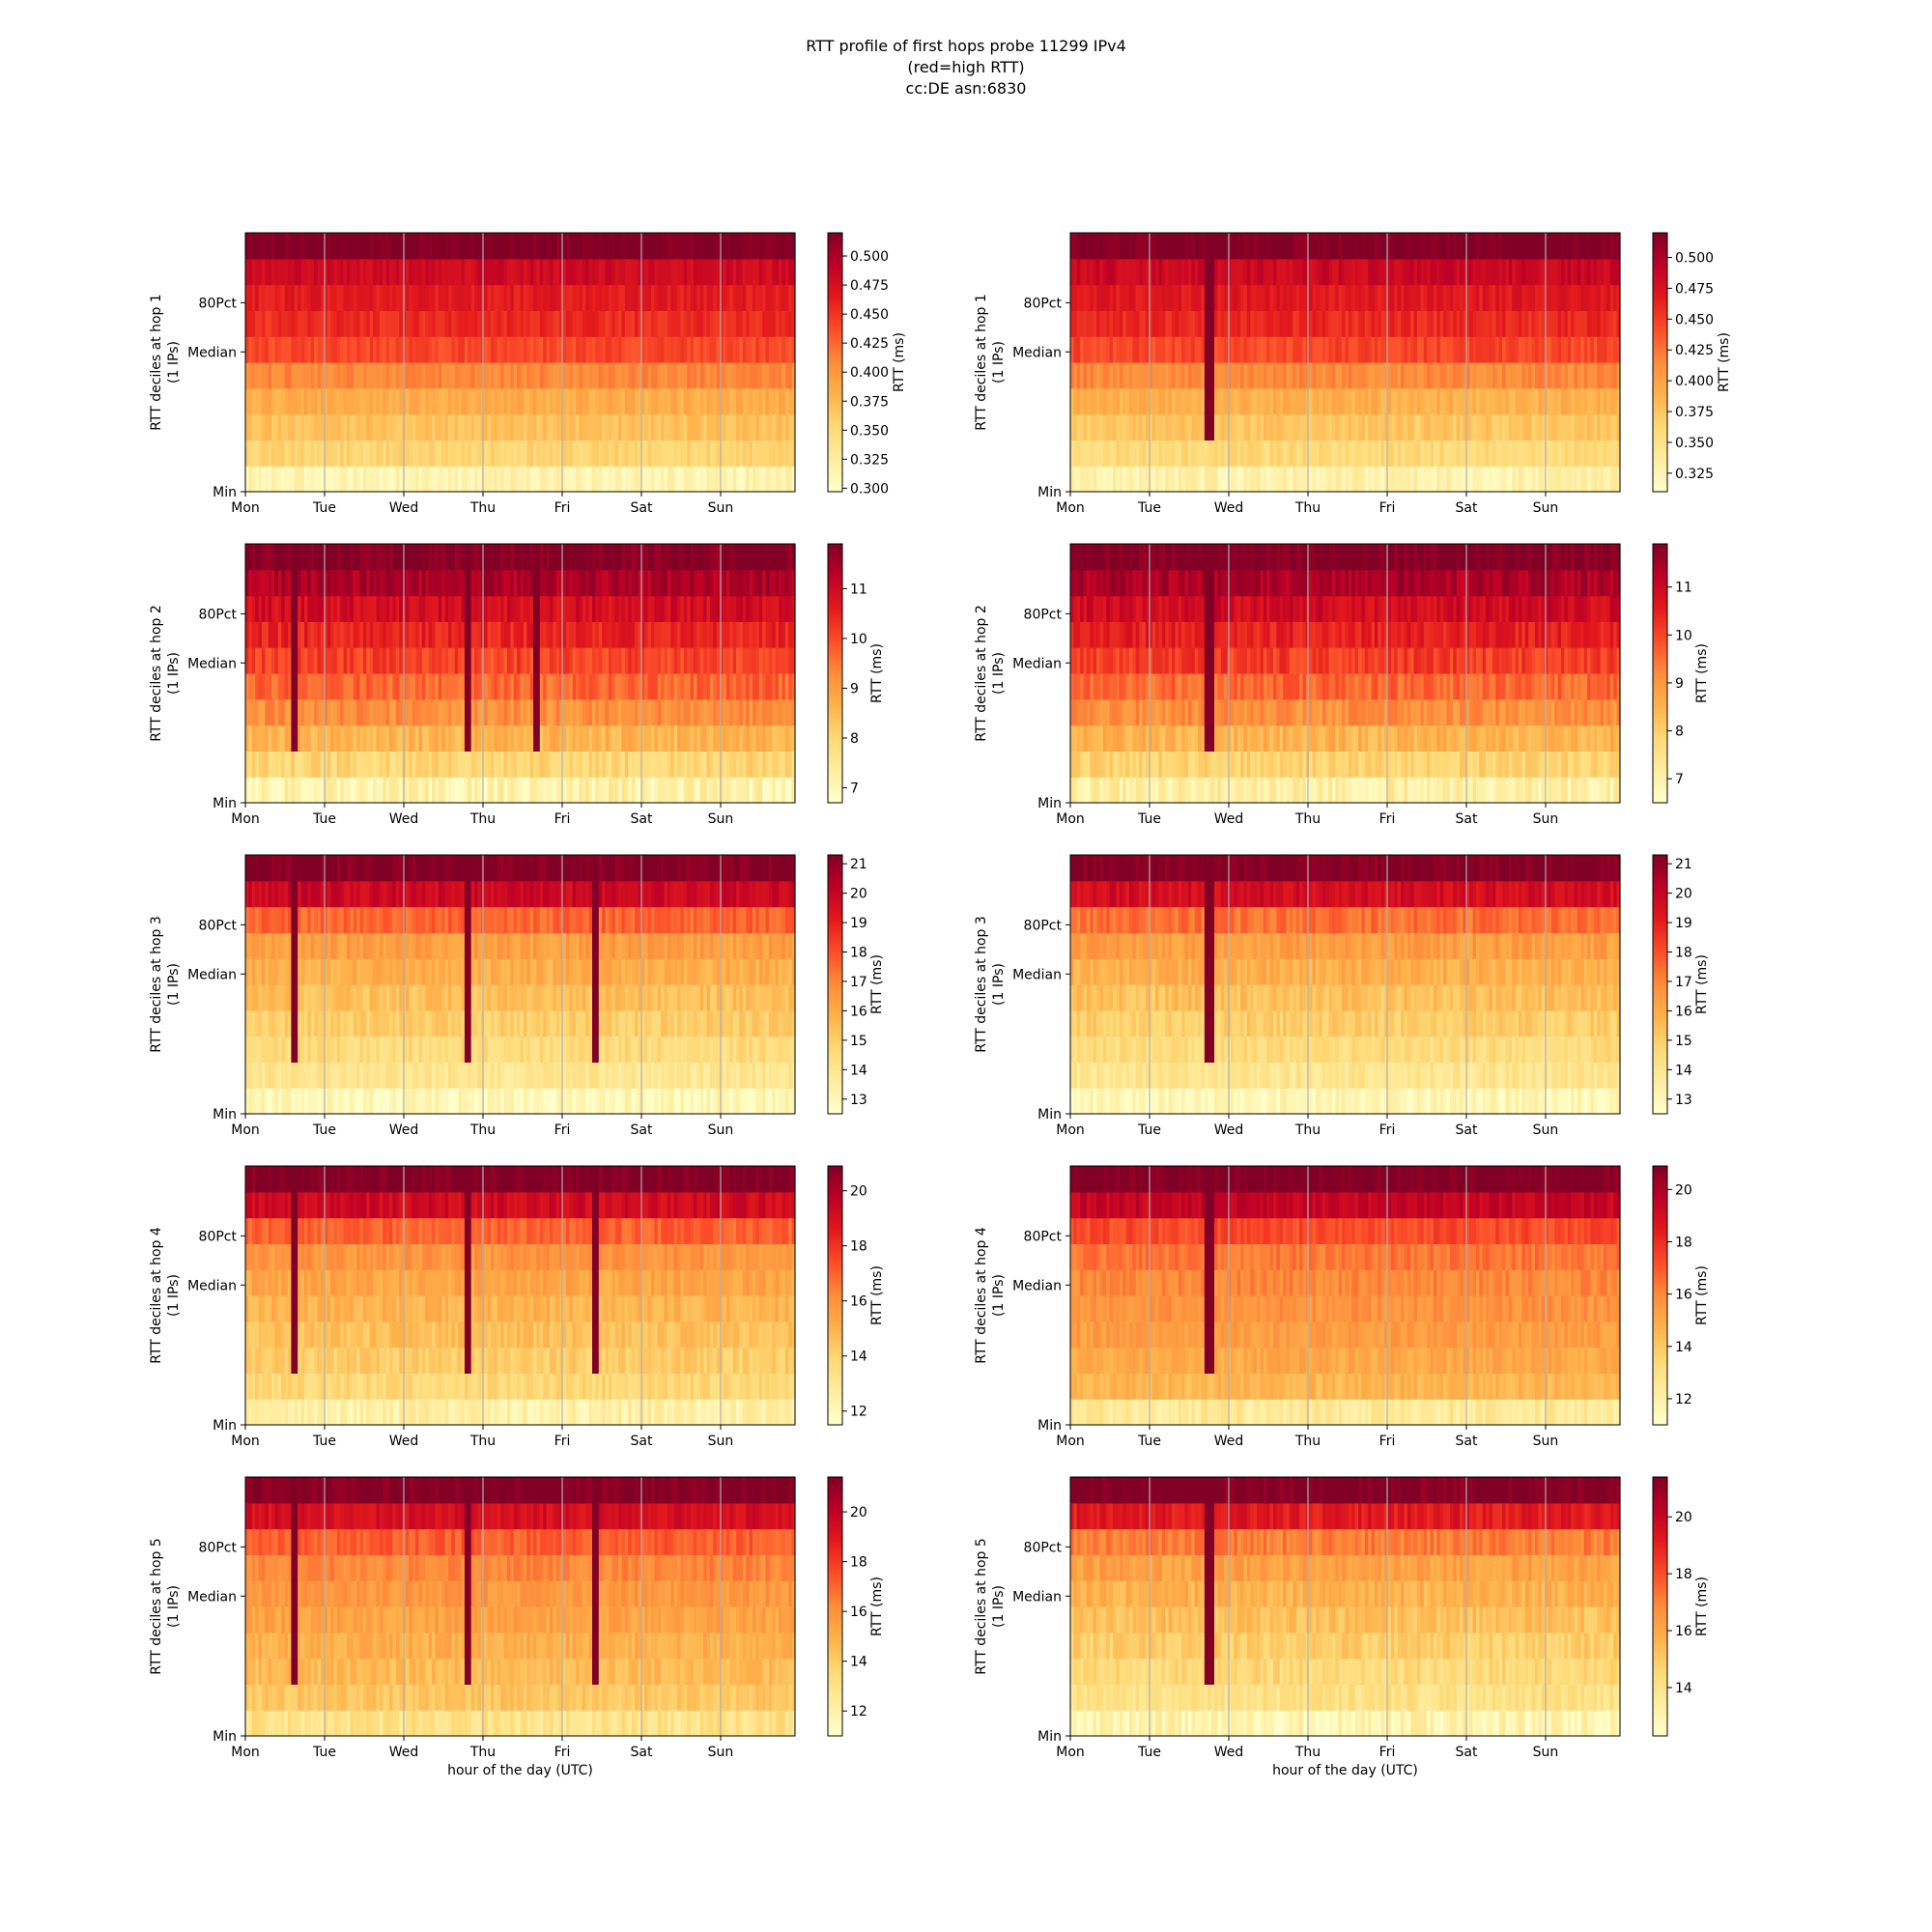 The image size is (1932, 1932). What do you see at coordinates (174, 362) in the screenshot?
I see `y-axis-label-sub: (1 IPs)` at bounding box center [174, 362].